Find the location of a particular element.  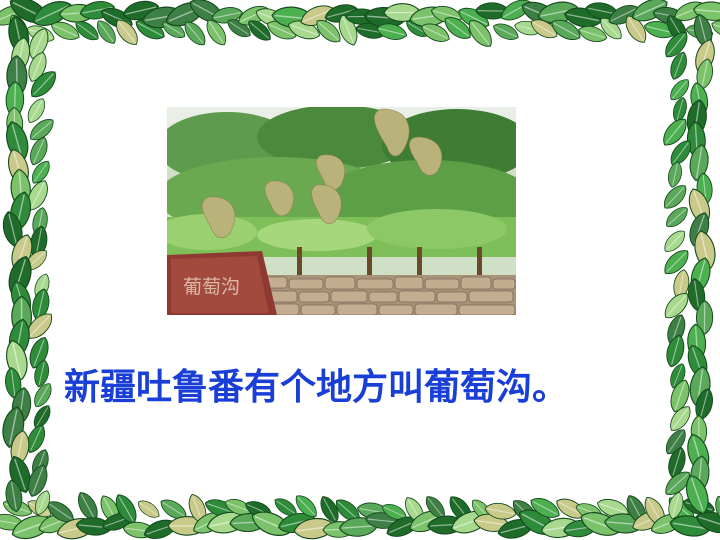

sign-text: 葡萄沟 is located at coordinates (211, 287).